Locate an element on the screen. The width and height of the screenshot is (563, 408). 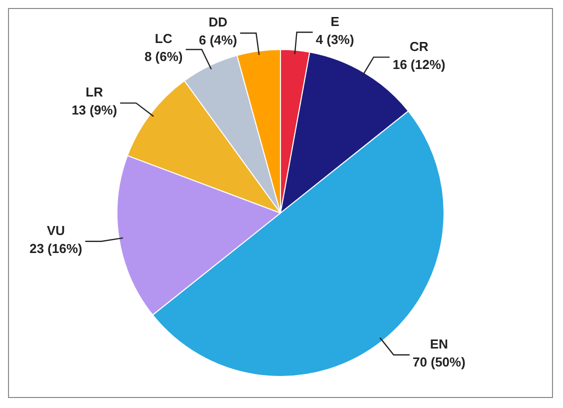
slice-label: DD is located at coordinates (218, 22).